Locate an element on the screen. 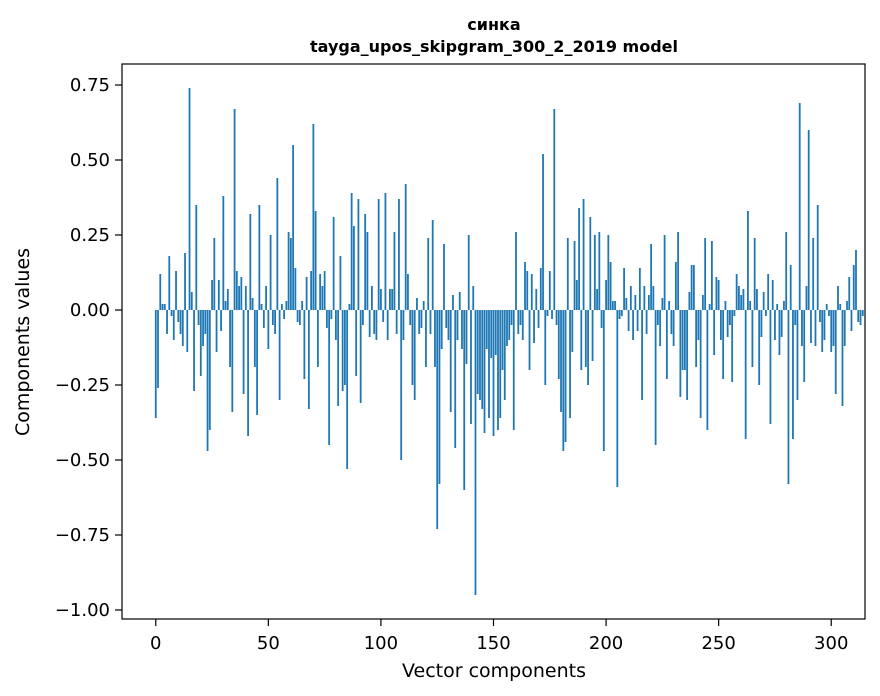 The width and height of the screenshot is (880, 696). x-tick-label: 300 is located at coordinates (831, 643).